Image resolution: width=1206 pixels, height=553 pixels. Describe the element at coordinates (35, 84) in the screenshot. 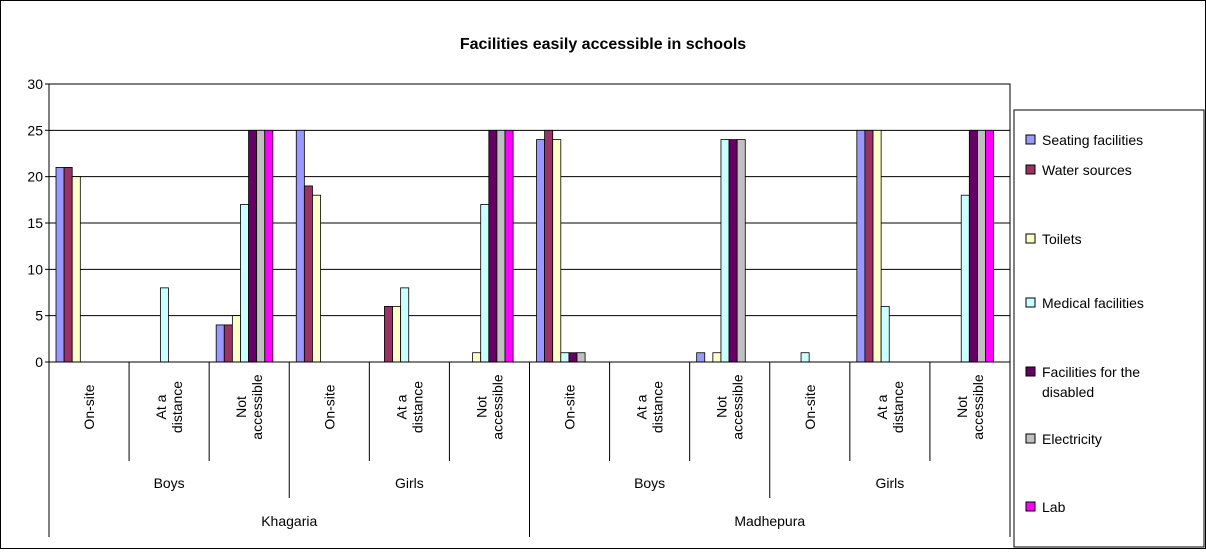

I see `y-tick-label: 30` at that location.